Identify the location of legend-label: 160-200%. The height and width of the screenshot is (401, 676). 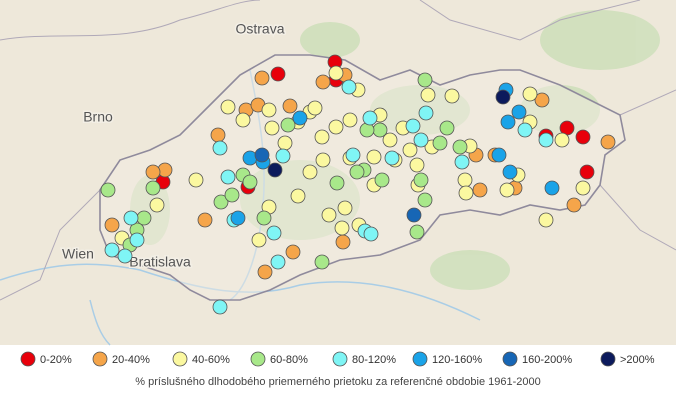
(547, 360).